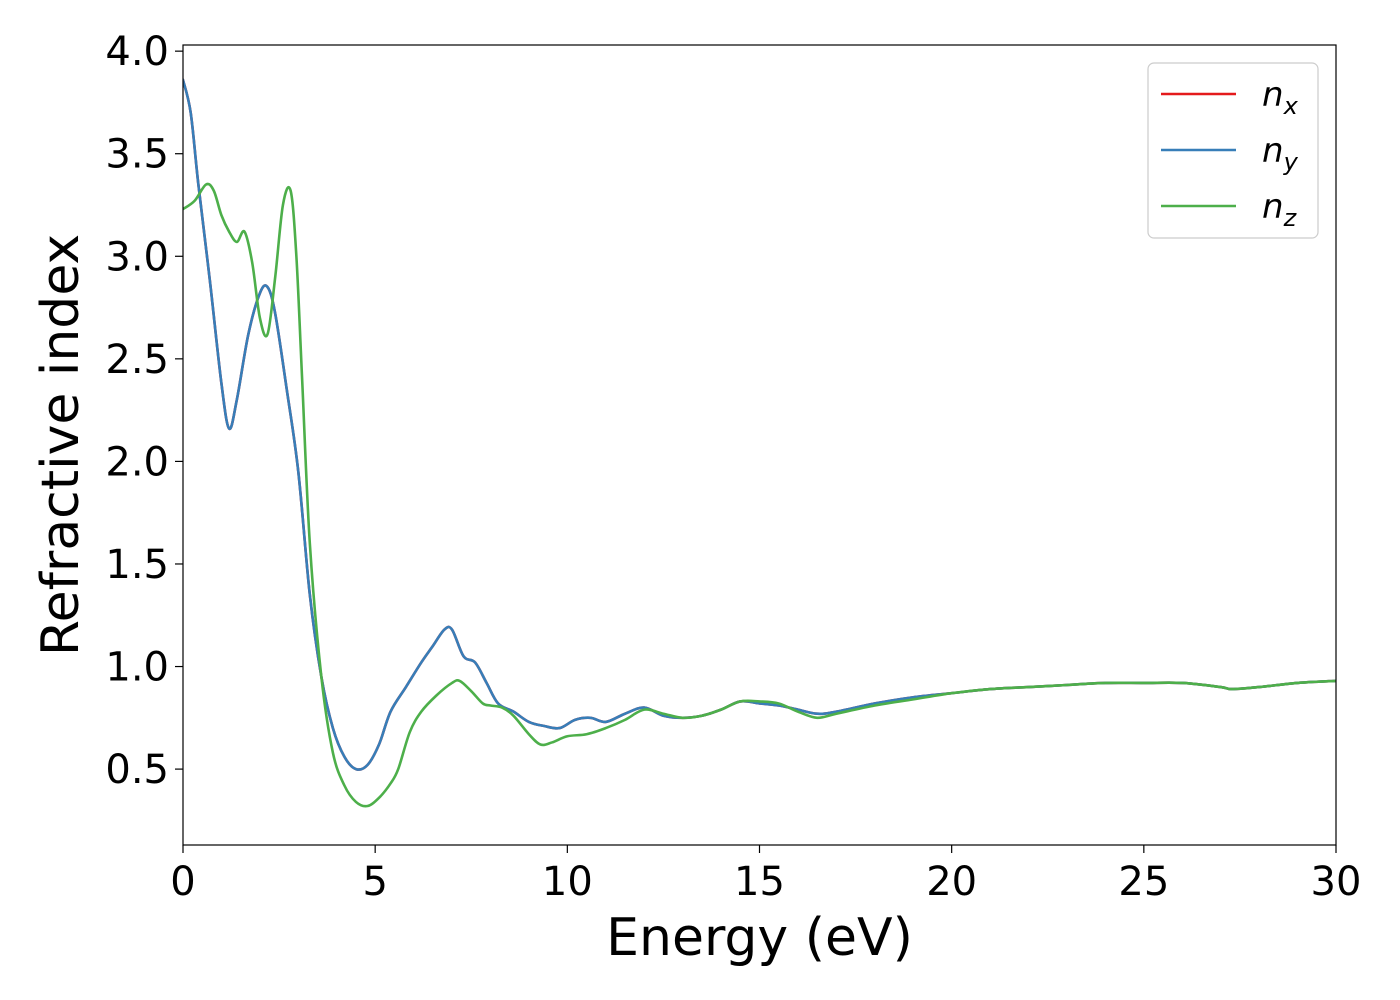  What do you see at coordinates (759, 938) in the screenshot?
I see `x-axis-title: Energy (eV)` at bounding box center [759, 938].